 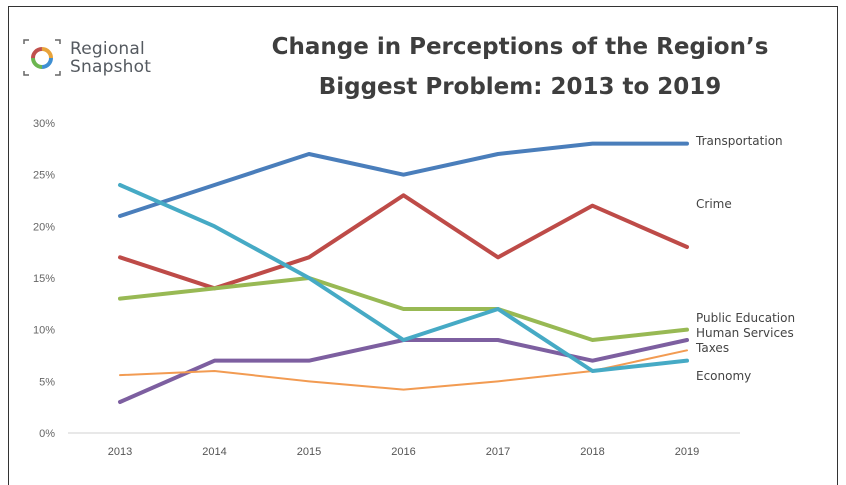 I want to click on y-tick-label: 25%, so click(x=44, y=176).